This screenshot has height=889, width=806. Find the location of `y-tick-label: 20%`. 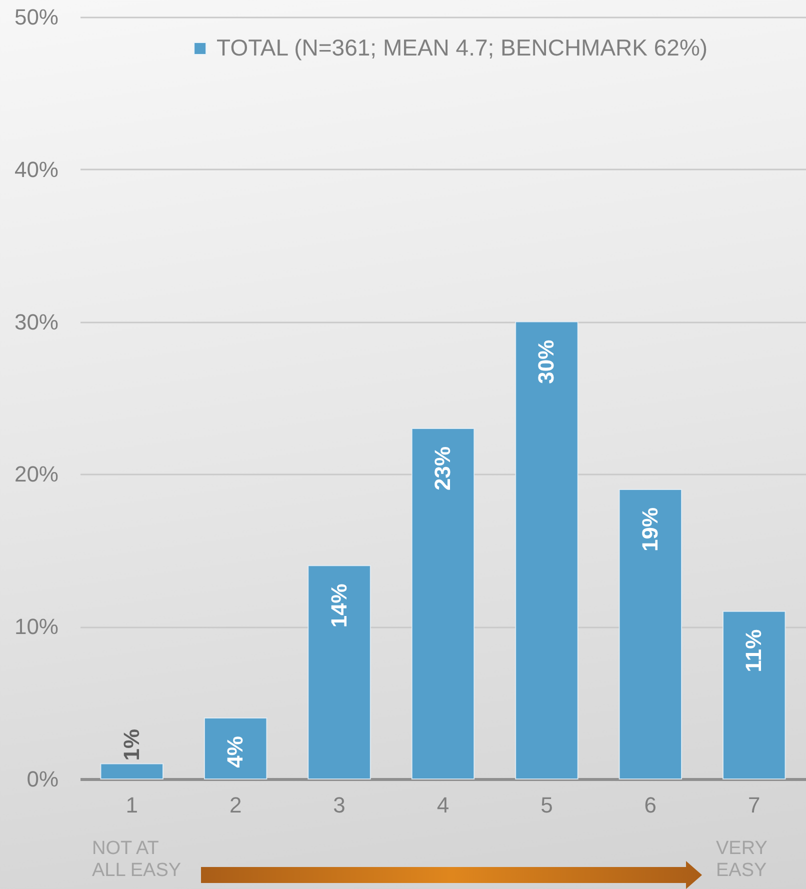

y-tick-label: 20% is located at coordinates (36, 474).